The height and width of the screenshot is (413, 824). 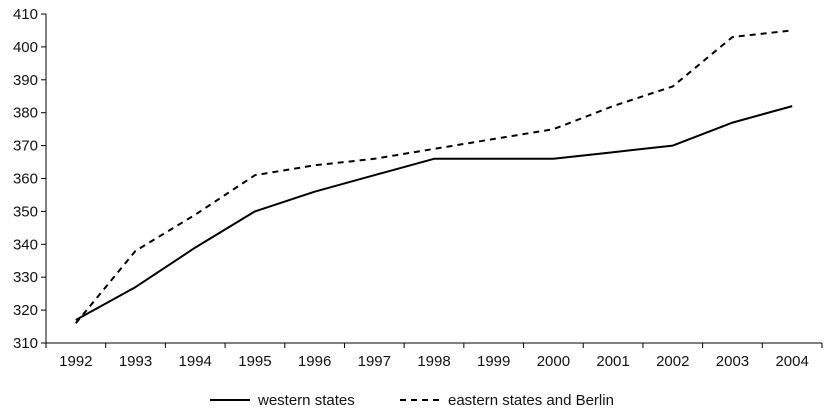 I want to click on y-tick-label: 320, so click(x=25, y=310).